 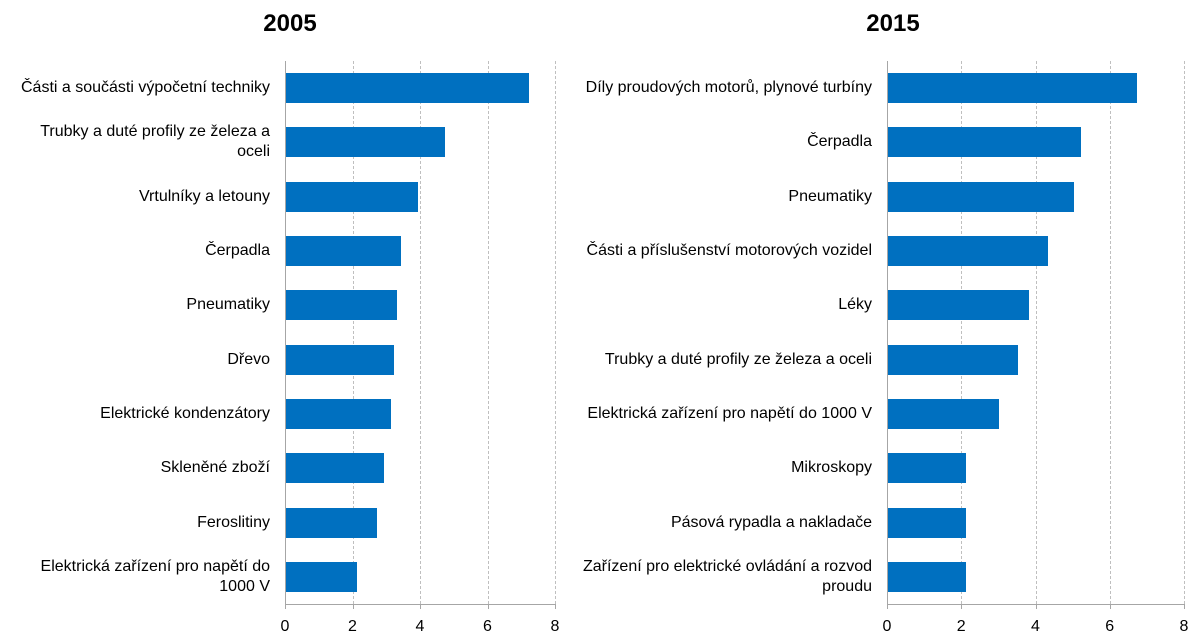 What do you see at coordinates (855, 305) in the screenshot?
I see `y-tick-label: Léky` at bounding box center [855, 305].